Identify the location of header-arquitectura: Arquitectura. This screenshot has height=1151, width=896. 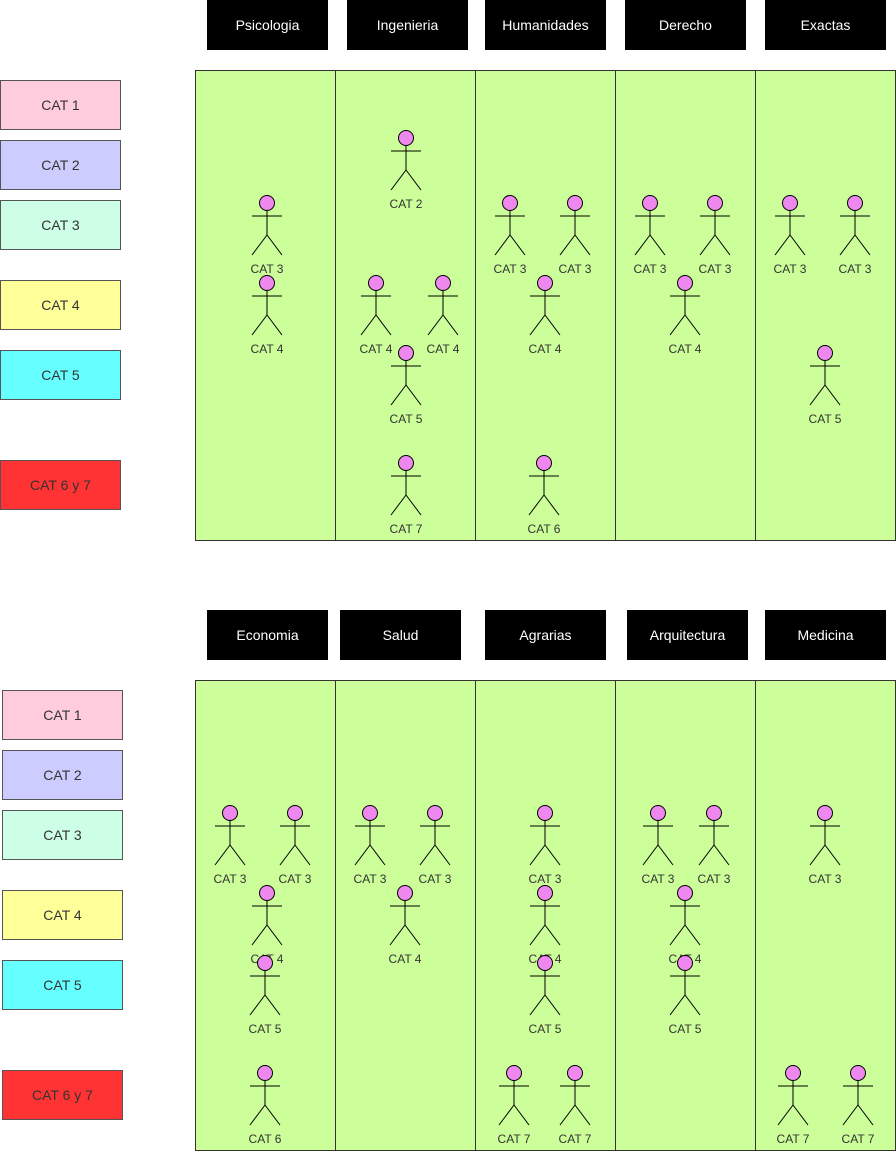
(687, 635).